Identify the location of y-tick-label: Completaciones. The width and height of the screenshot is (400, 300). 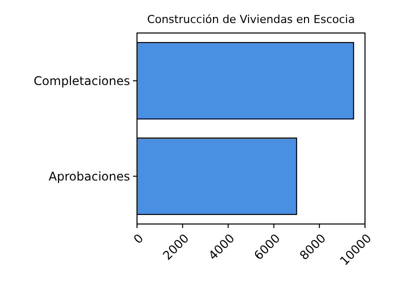
(82, 81).